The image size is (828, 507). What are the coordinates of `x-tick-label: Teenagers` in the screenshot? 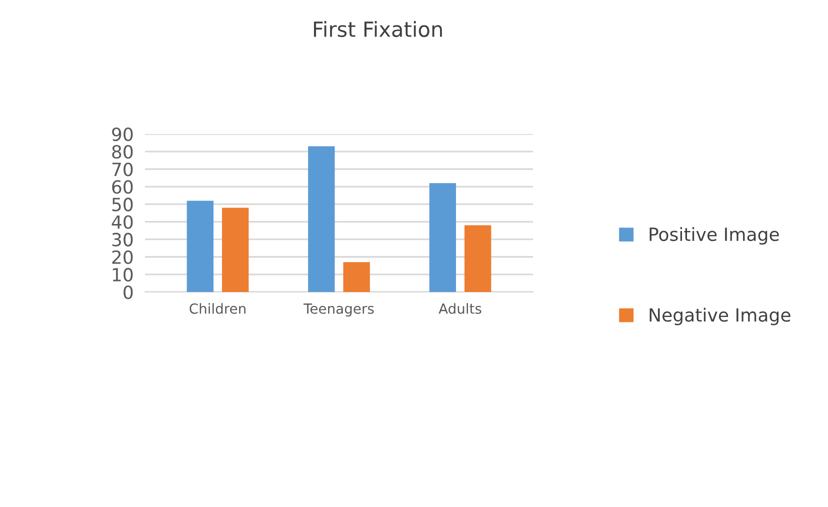 It's located at (339, 310).